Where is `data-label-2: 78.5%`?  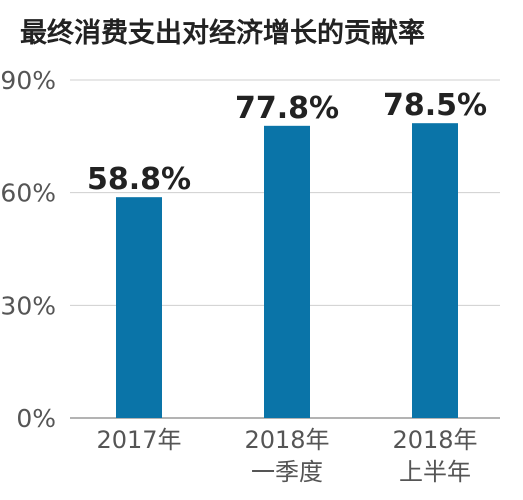 data-label-2: 78.5% is located at coordinates (435, 105).